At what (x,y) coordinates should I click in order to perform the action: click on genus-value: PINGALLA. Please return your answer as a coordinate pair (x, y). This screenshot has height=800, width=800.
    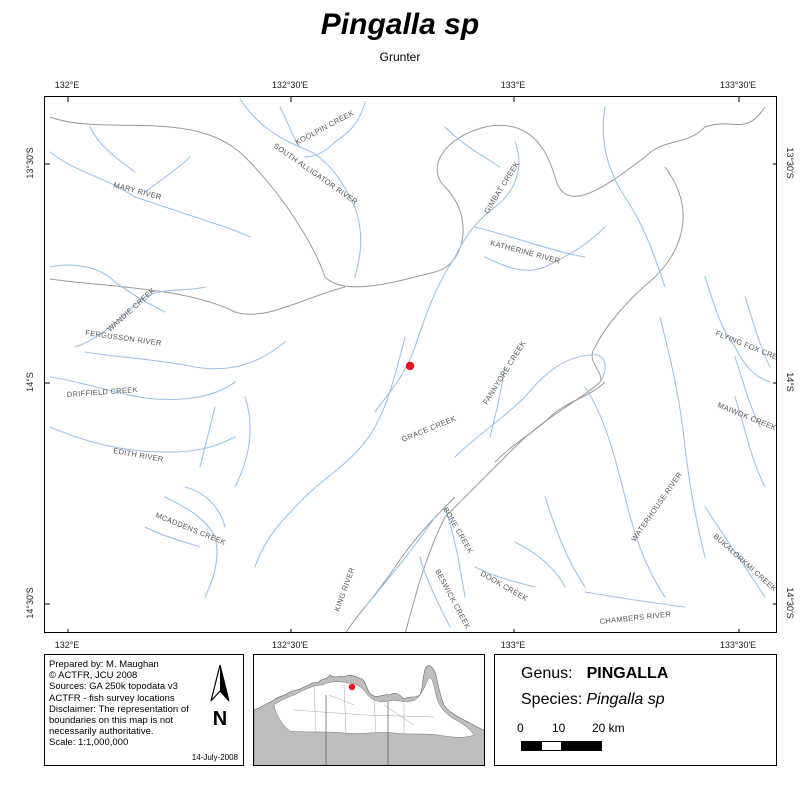
    Looking at the image, I should click on (627, 673).